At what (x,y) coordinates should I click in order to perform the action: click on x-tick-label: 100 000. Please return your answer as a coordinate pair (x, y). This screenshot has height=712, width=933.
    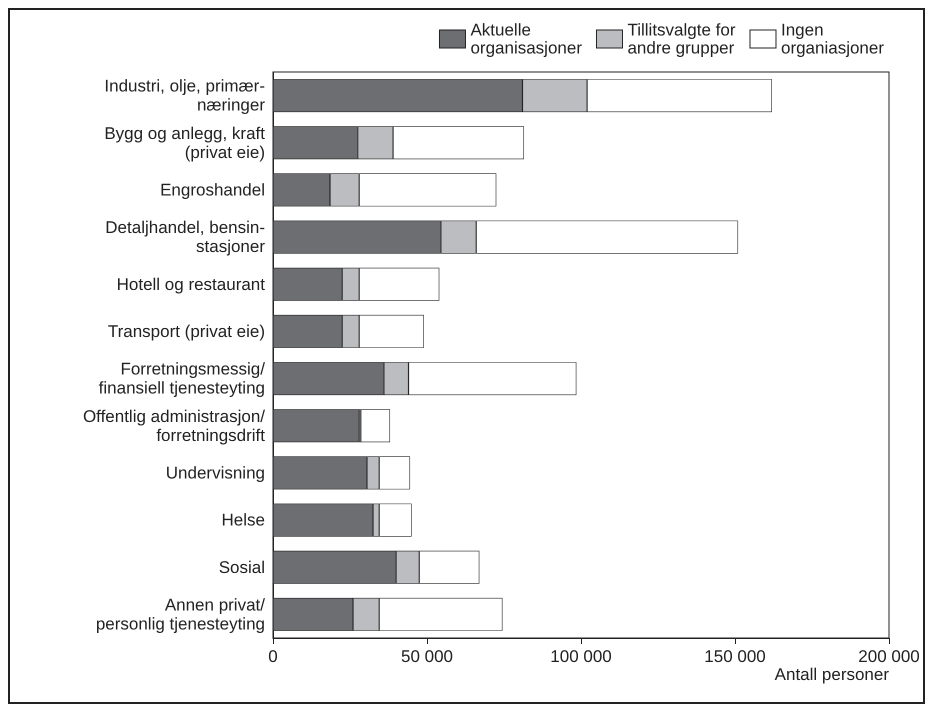
    Looking at the image, I should click on (581, 656).